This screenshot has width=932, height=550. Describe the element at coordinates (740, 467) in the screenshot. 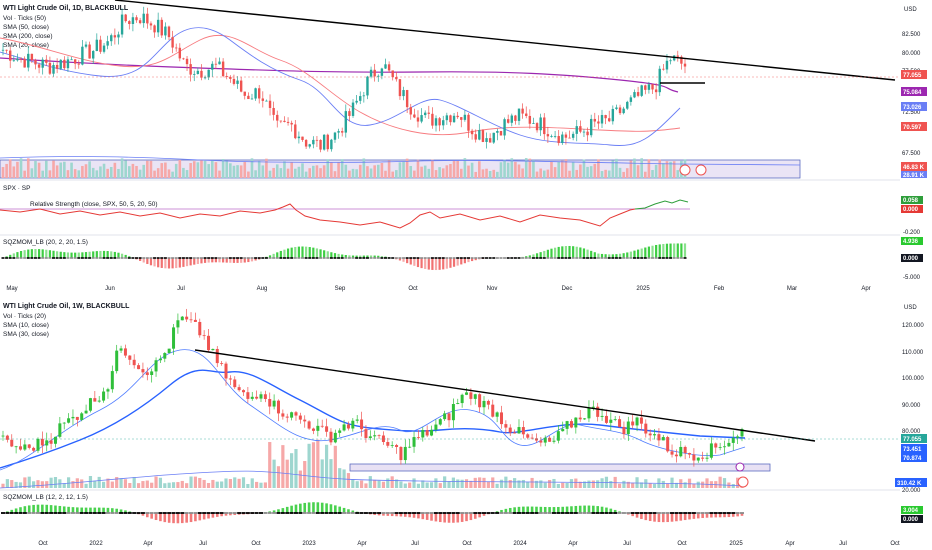

I see `event-lightning-icon` at that location.